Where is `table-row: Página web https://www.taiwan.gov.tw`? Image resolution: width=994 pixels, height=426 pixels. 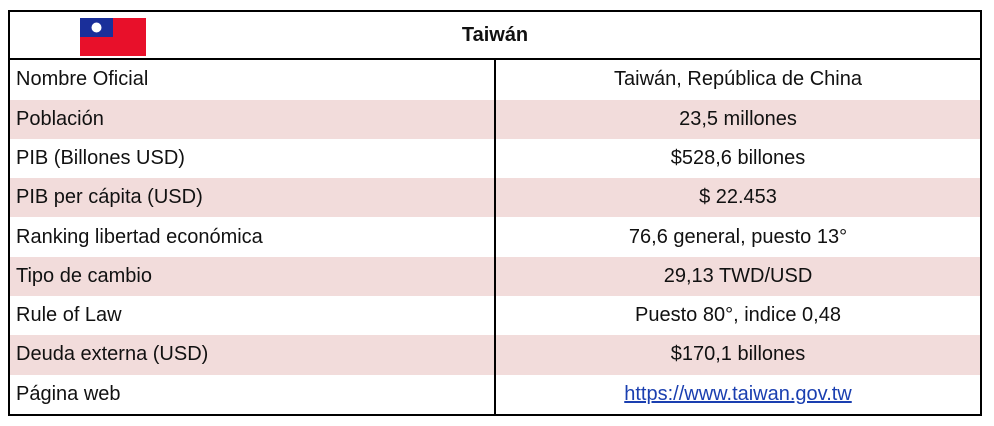 table-row: Página web https://www.taiwan.gov.tw is located at coordinates (495, 394).